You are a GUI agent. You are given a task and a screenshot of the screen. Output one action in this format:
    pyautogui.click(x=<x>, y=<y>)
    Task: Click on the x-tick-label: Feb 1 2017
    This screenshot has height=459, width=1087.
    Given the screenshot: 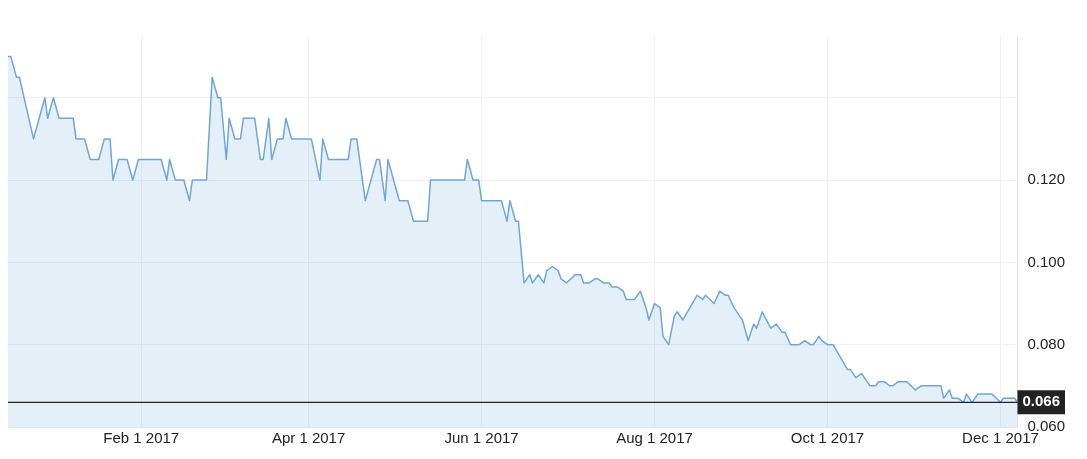 What is the action you would take?
    pyautogui.click(x=141, y=438)
    